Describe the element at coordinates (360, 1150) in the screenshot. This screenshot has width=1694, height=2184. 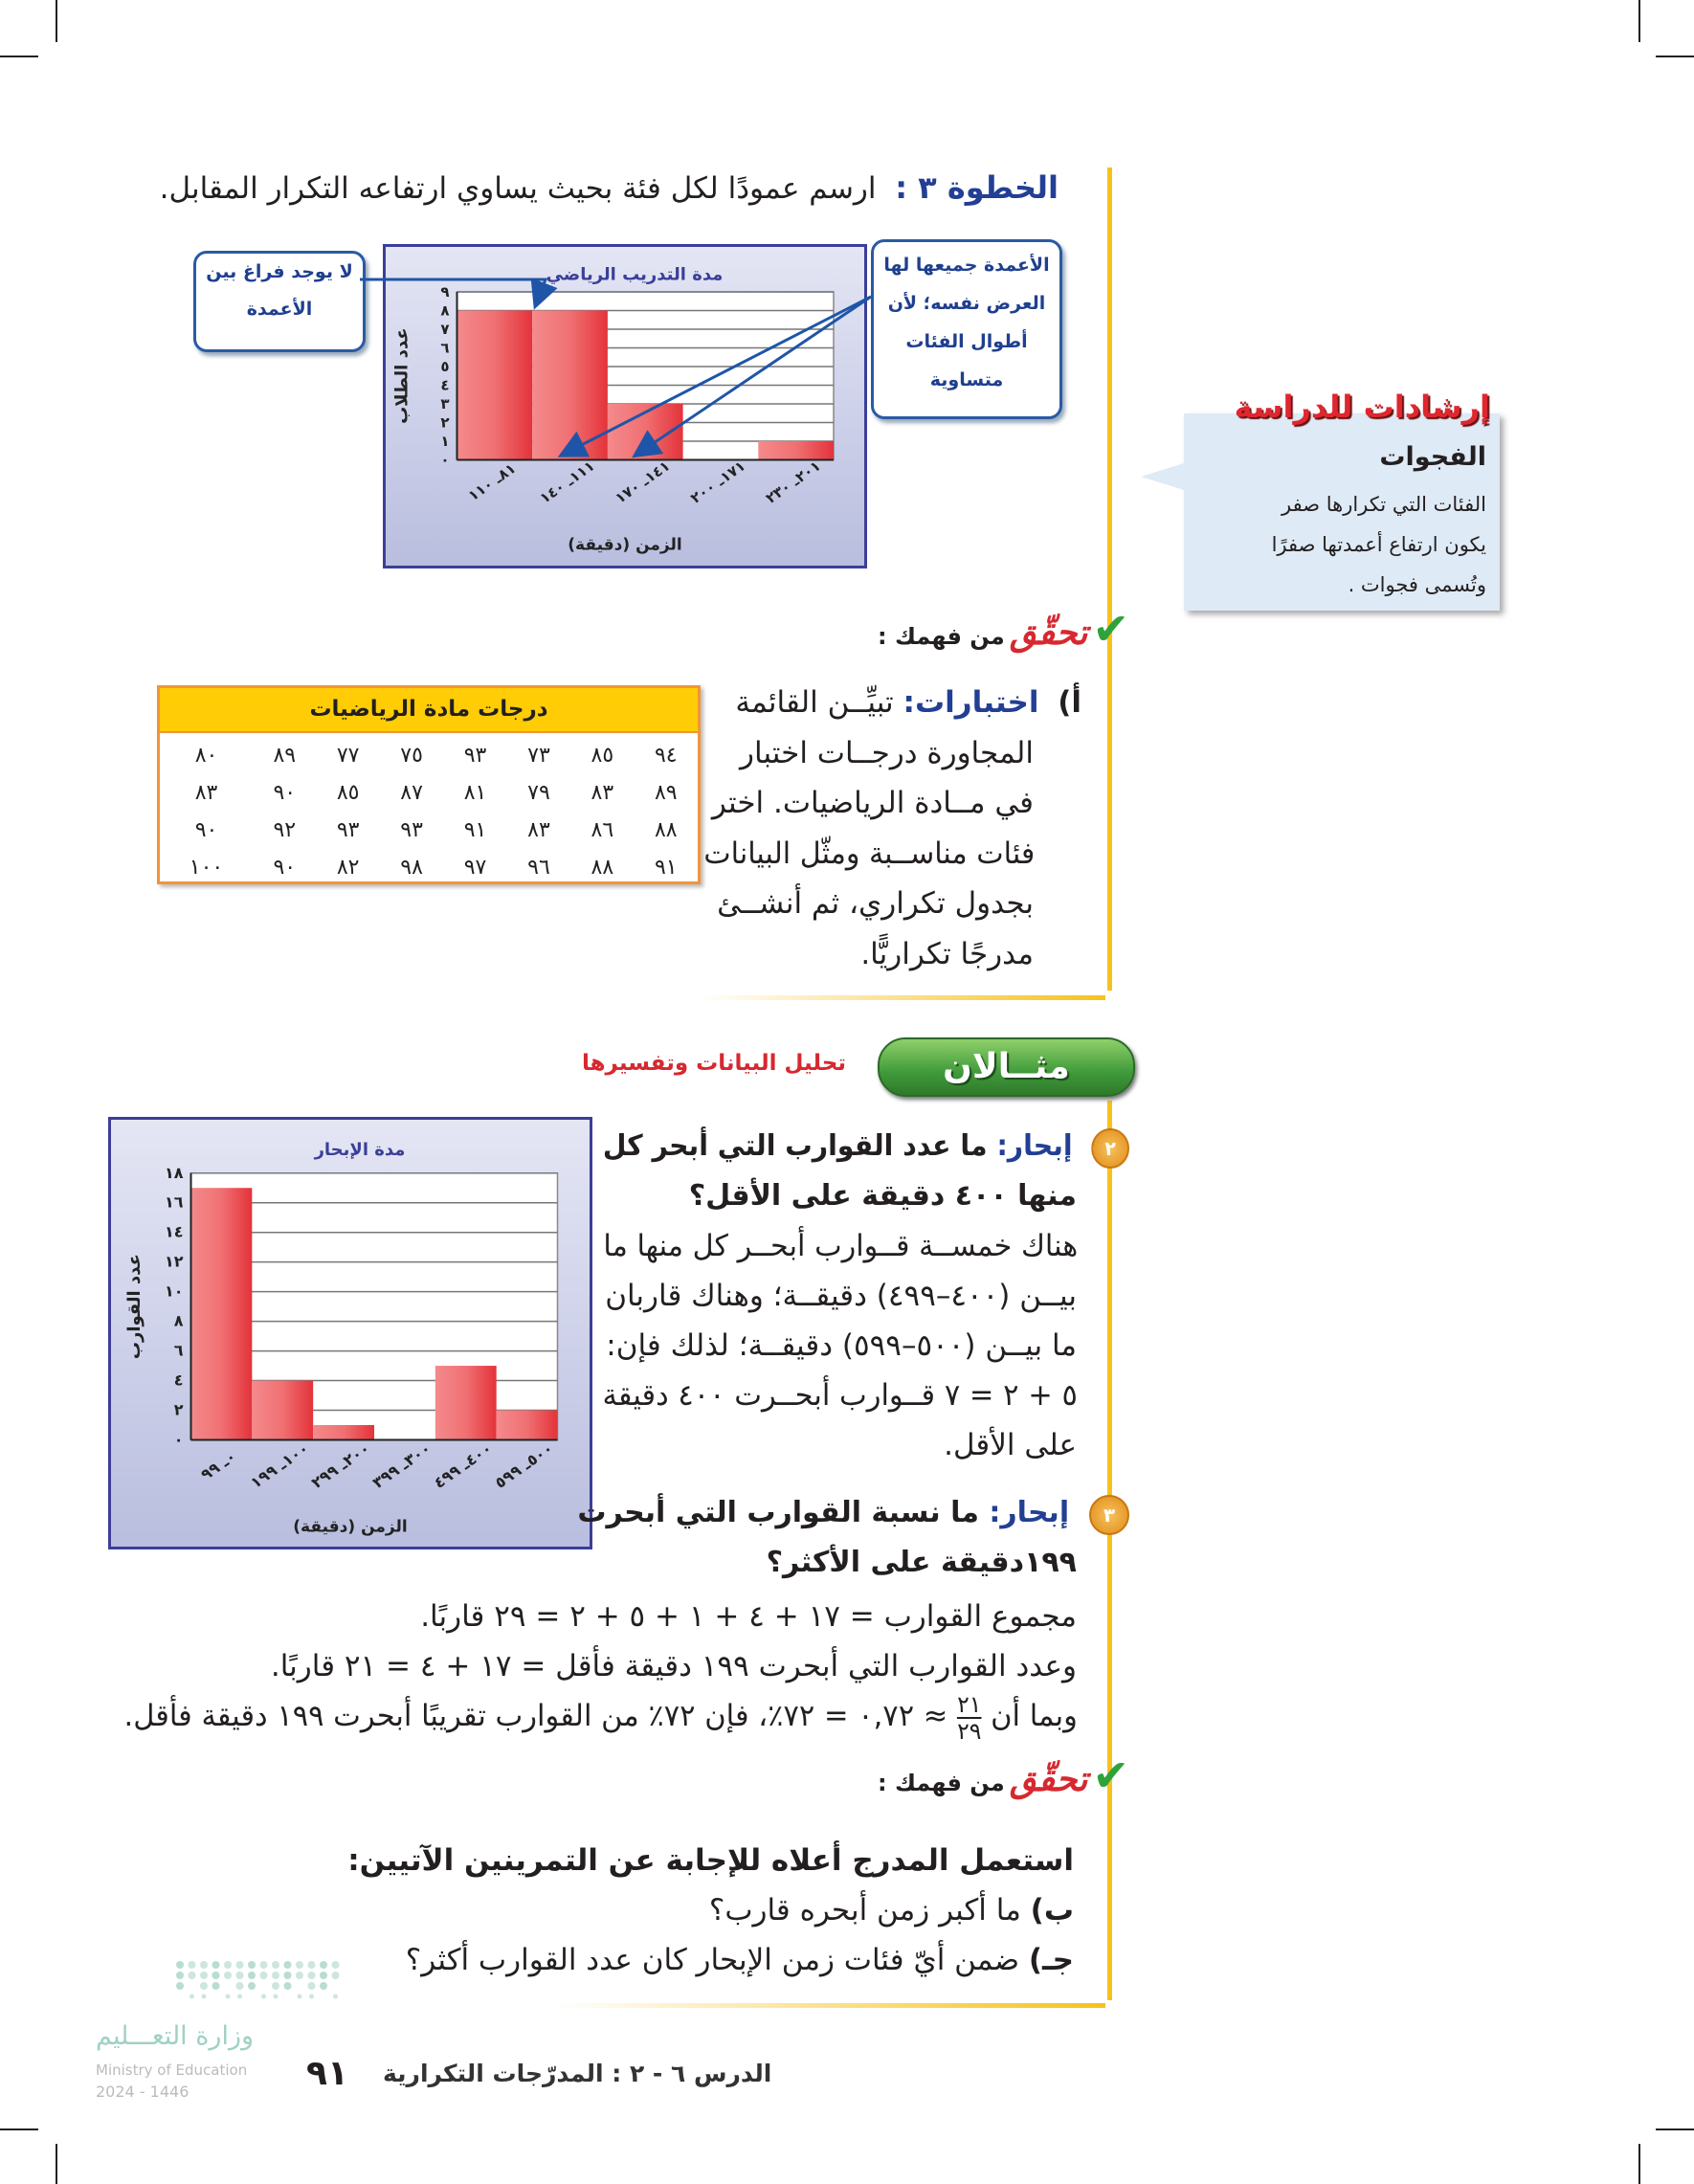
I see `chart-title: مدة الإبحار` at that location.